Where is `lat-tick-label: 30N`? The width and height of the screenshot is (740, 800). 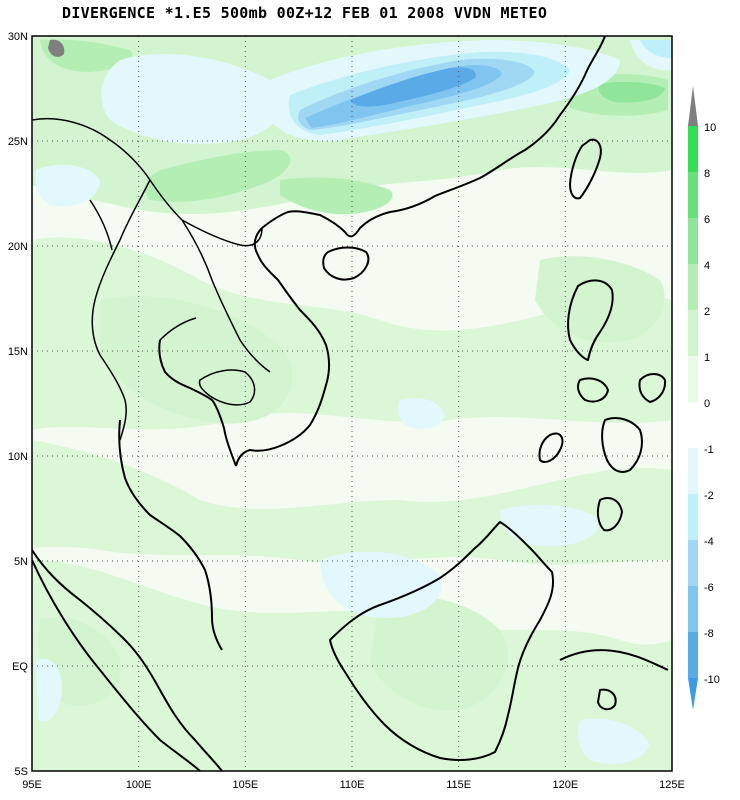 lat-tick-label: 30N is located at coordinates (18, 37).